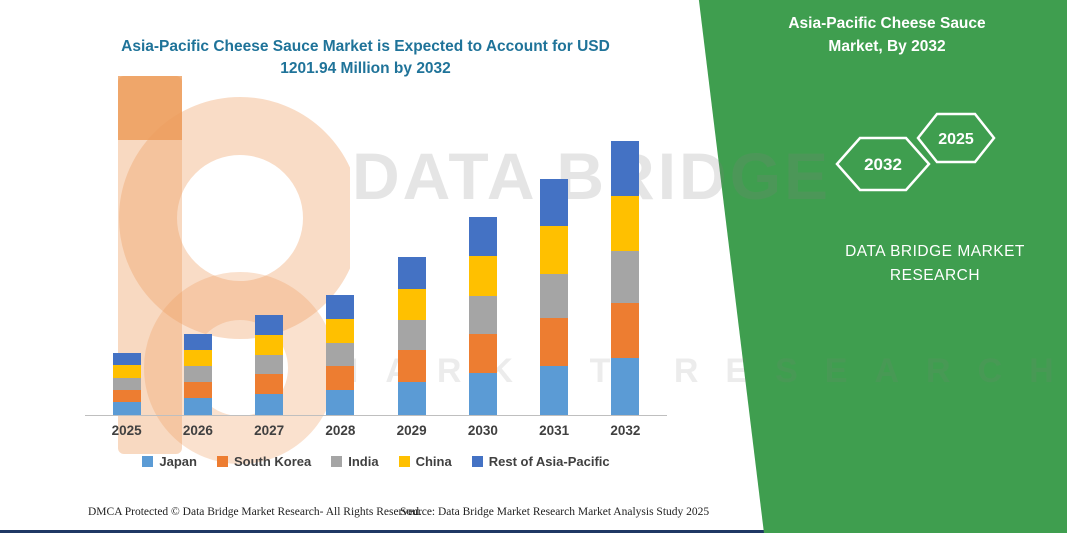 The width and height of the screenshot is (1067, 533). Describe the element at coordinates (197, 430) in the screenshot. I see `x-axis-label-2026: 2026` at that location.